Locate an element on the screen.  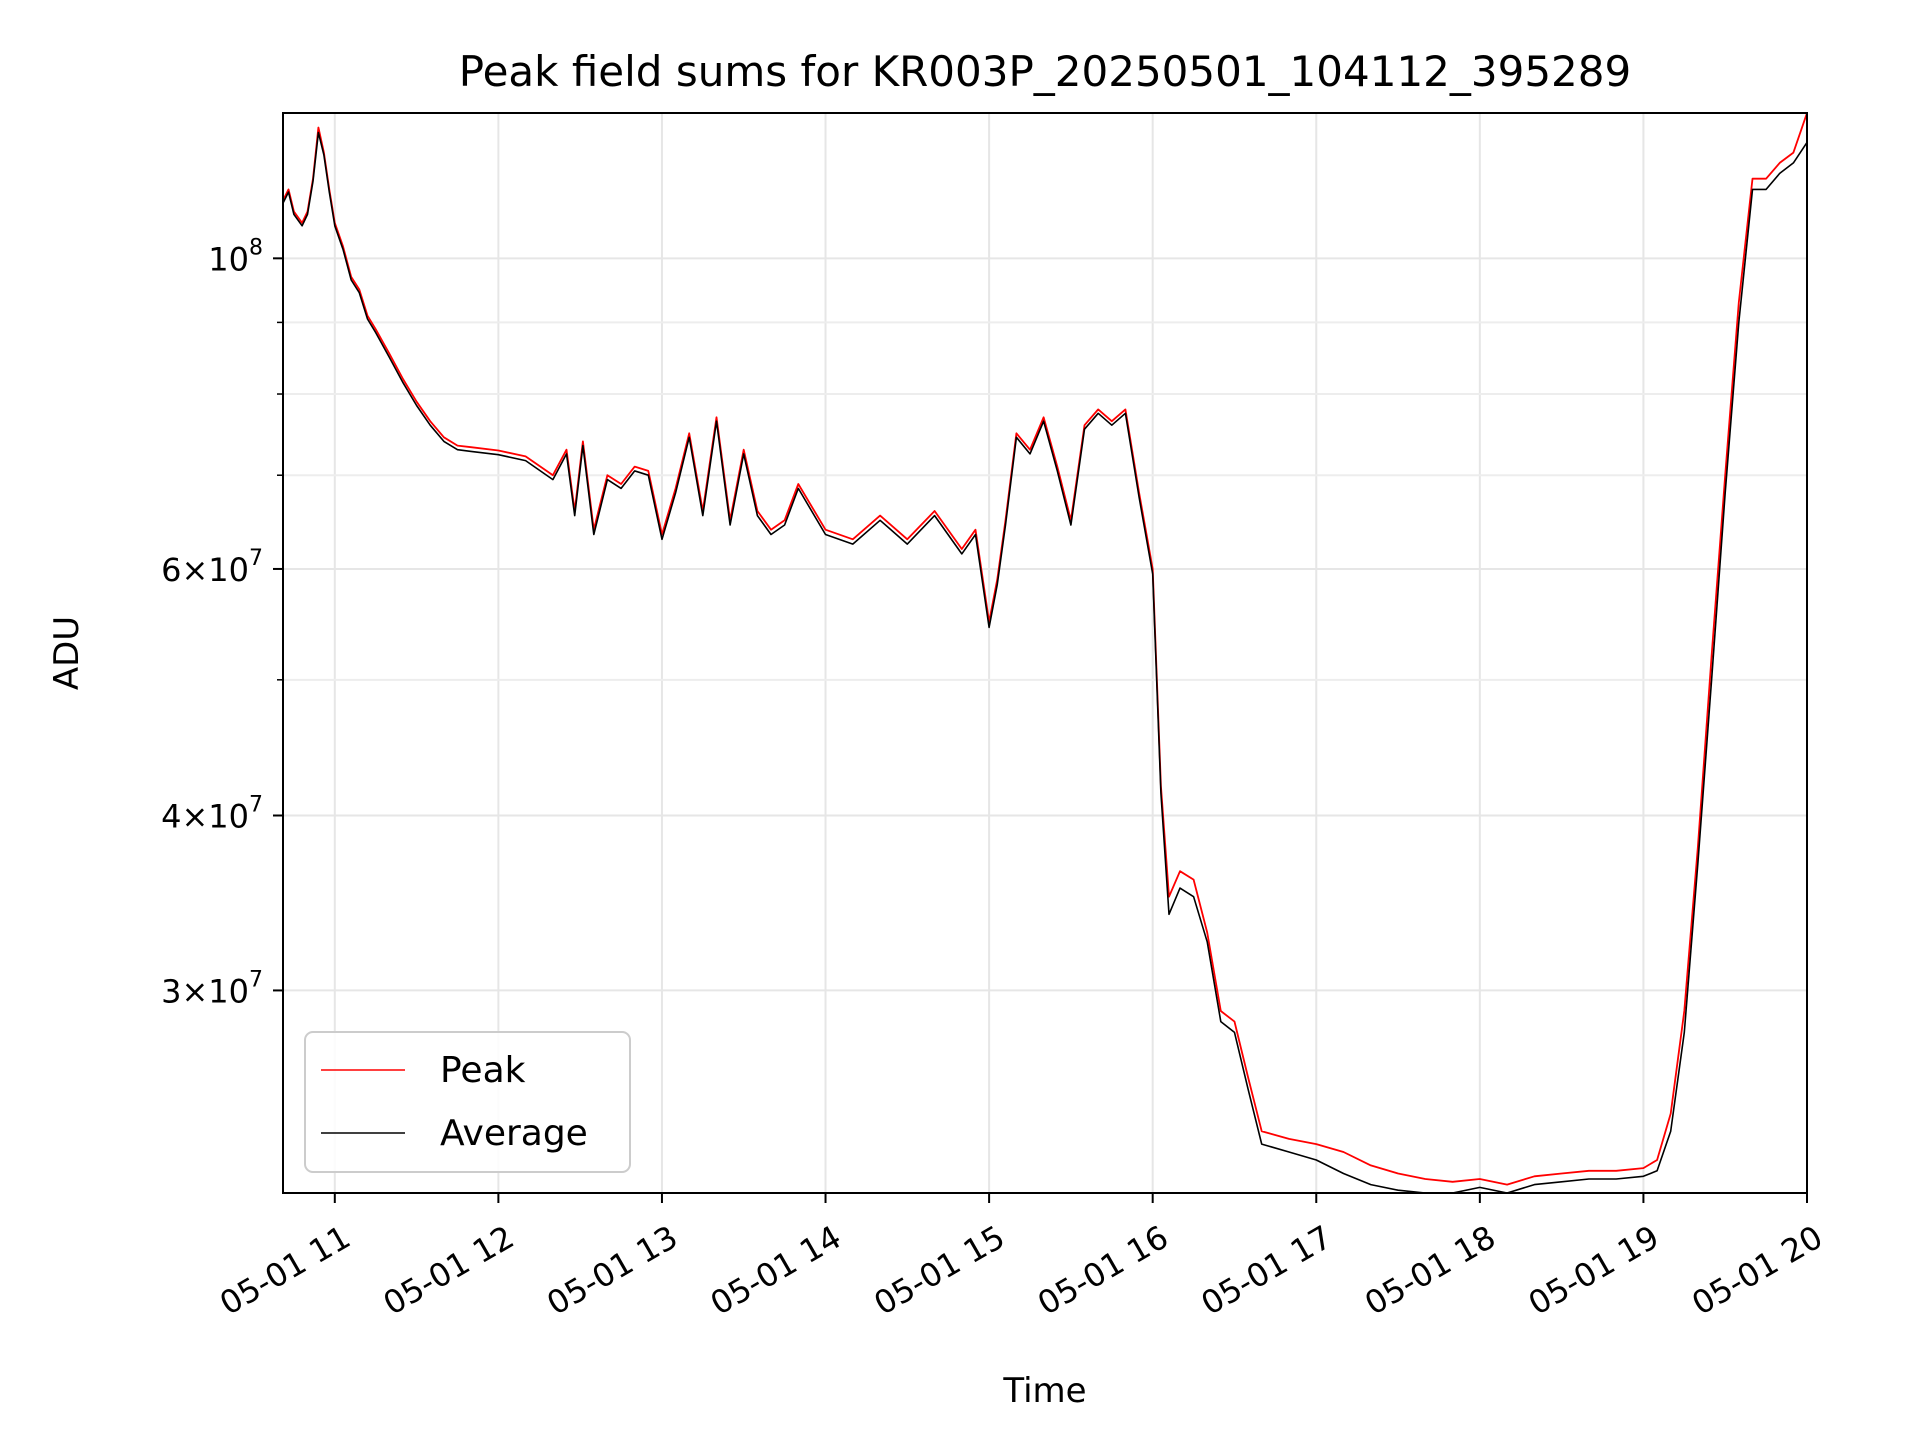
legend: Peak Average is located at coordinates (467, 1102).